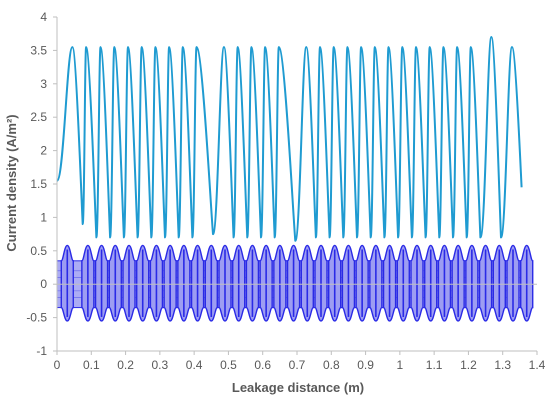  Describe the element at coordinates (36, 318) in the screenshot. I see `y-tick-label: -0.5` at that location.